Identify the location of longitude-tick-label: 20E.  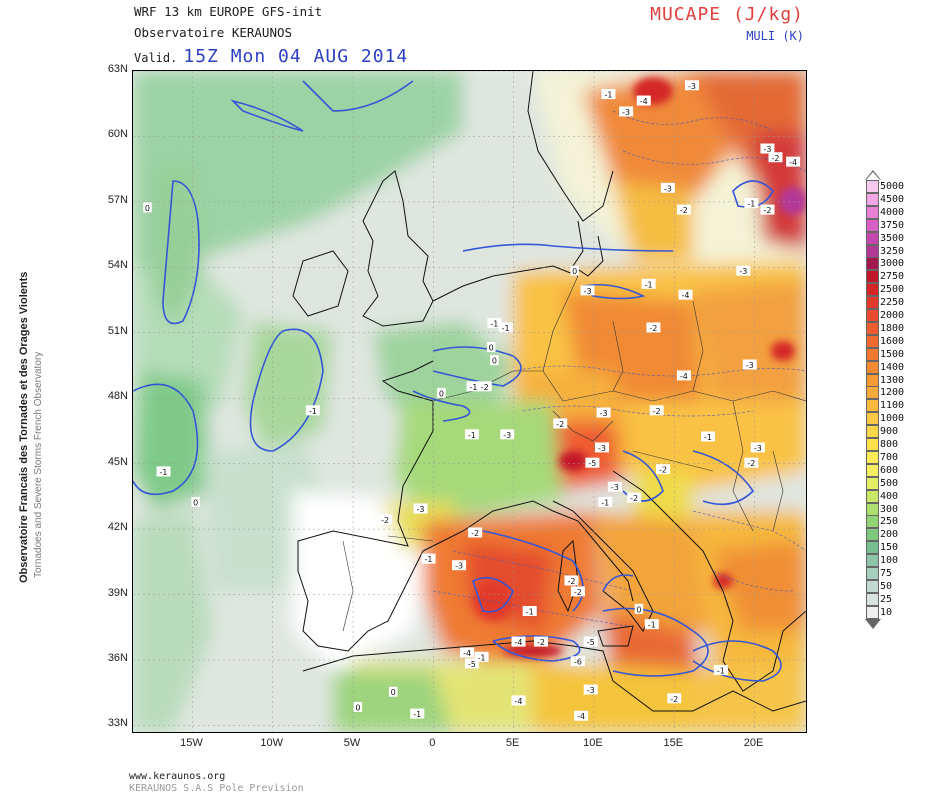
(753, 743).